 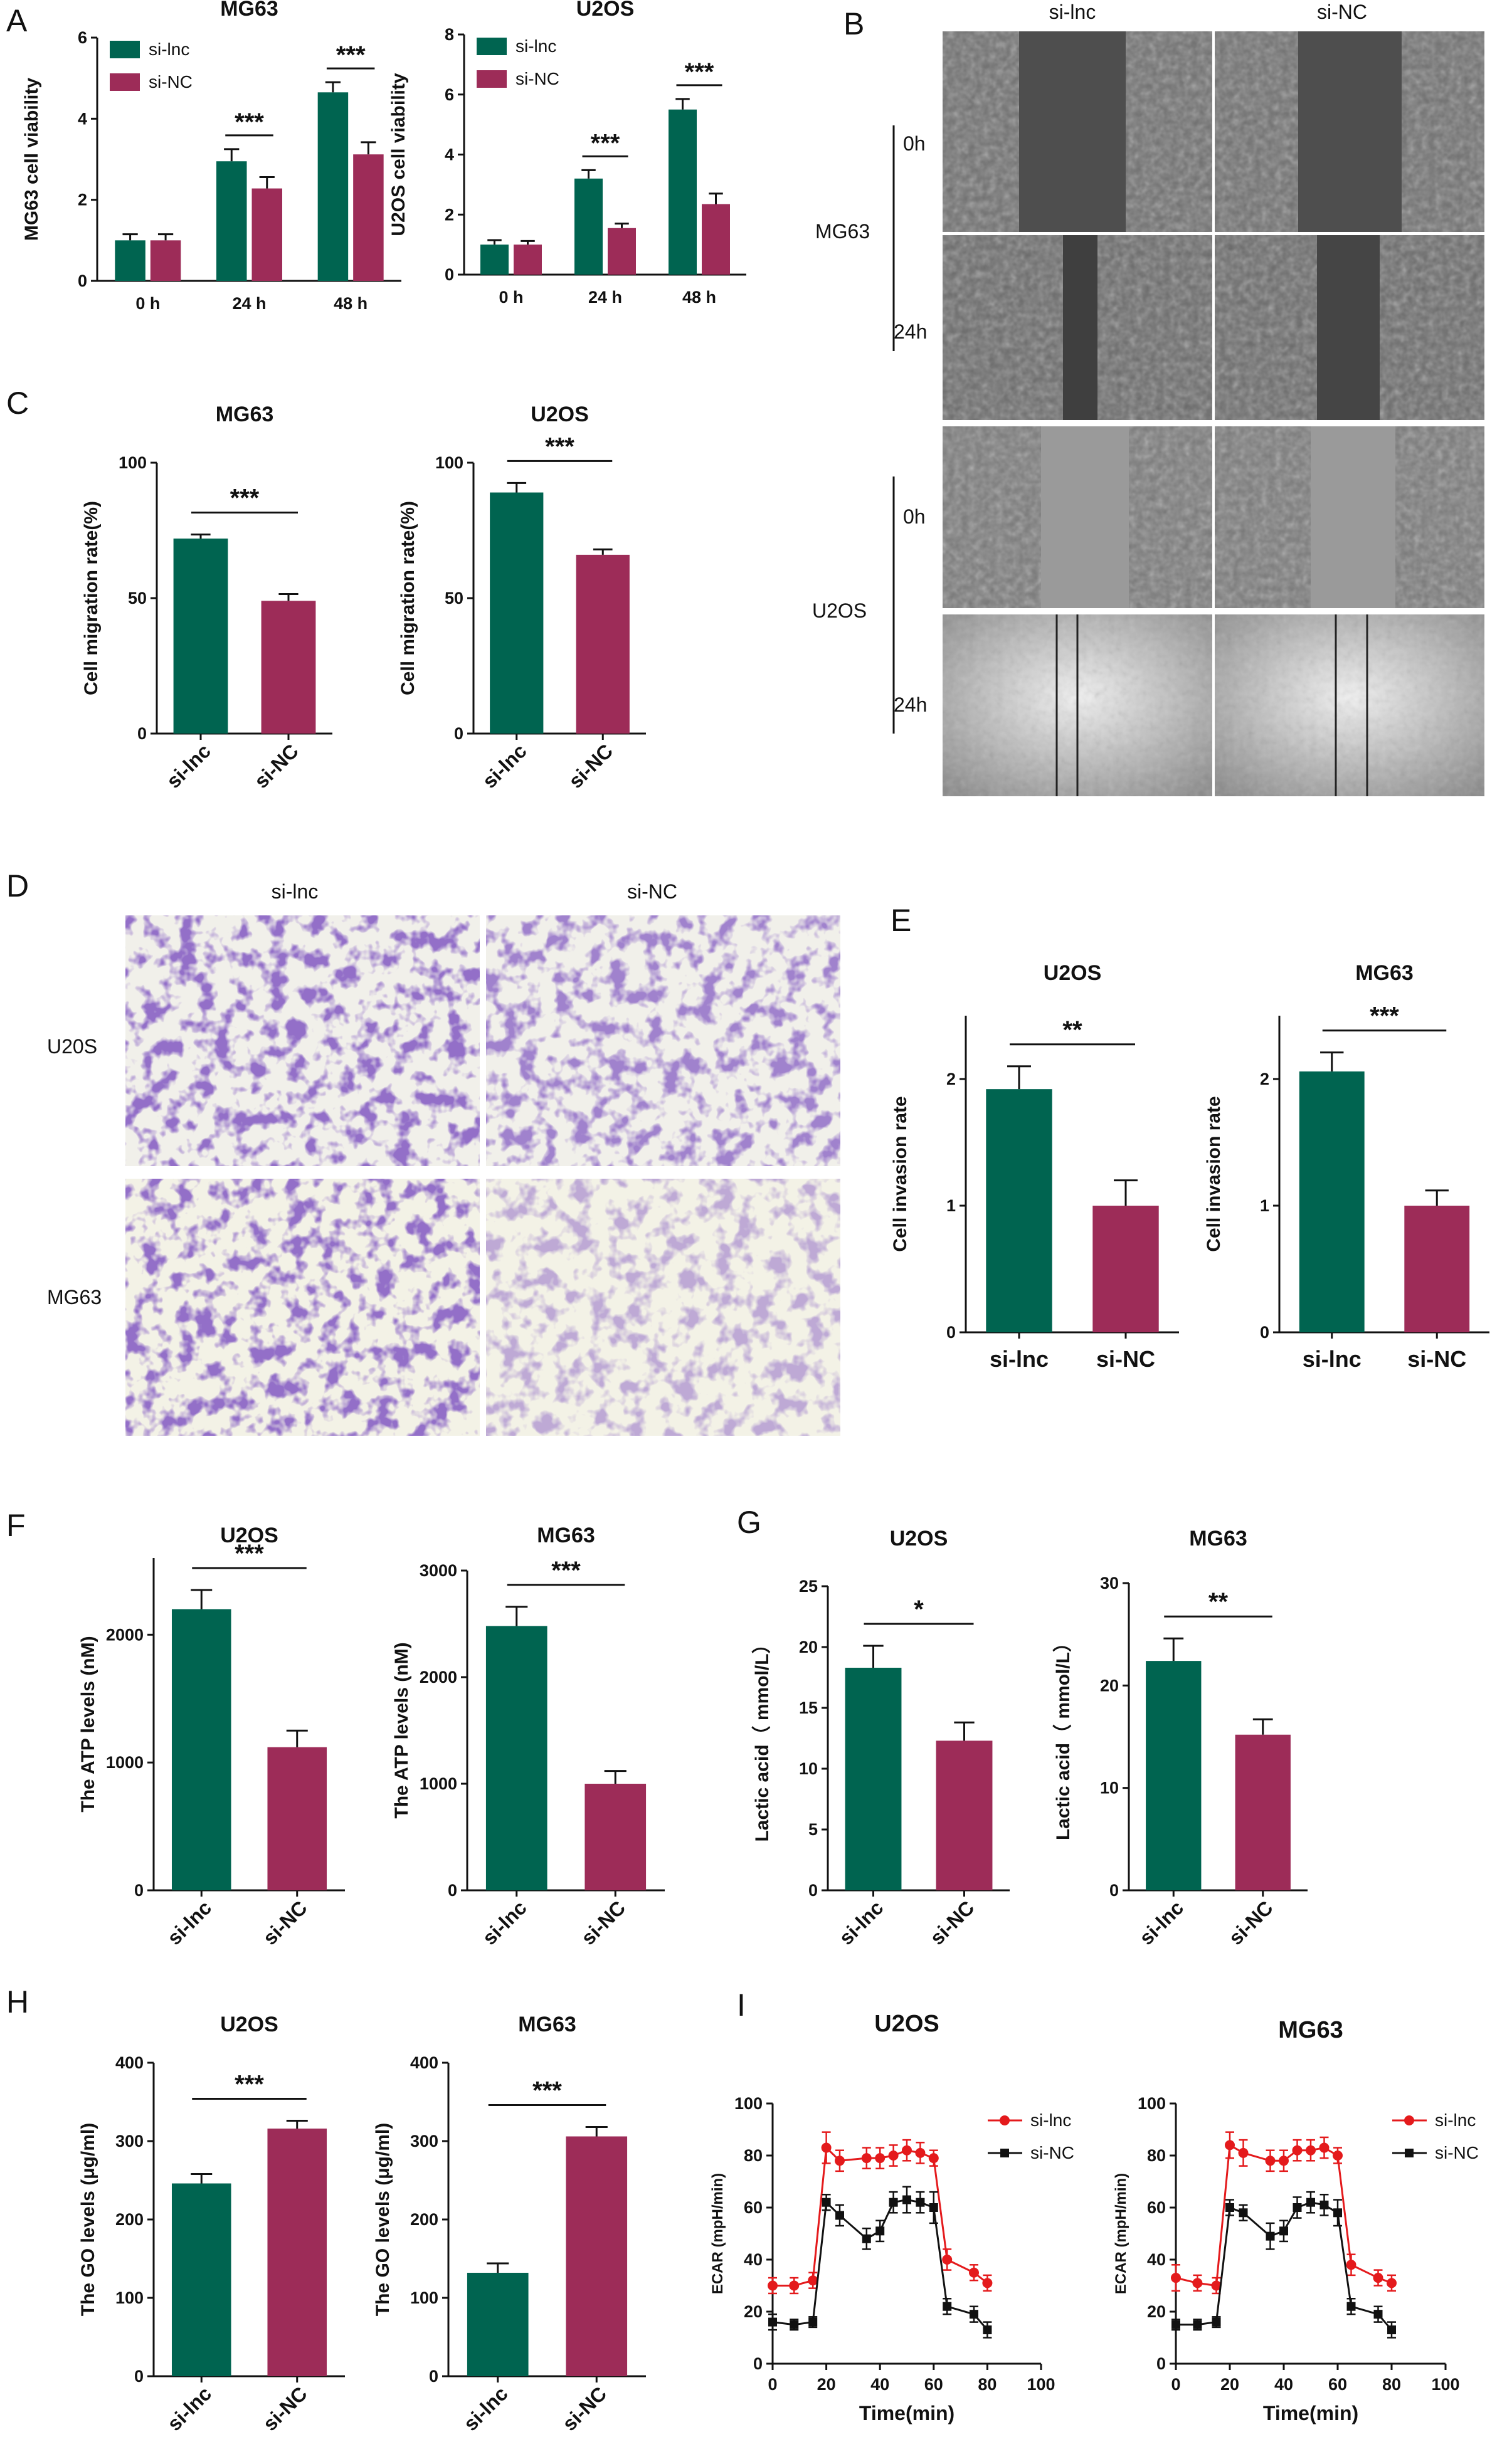 What do you see at coordinates (31, 160) in the screenshot?
I see `y-axis-label: MG63 cell viability` at bounding box center [31, 160].